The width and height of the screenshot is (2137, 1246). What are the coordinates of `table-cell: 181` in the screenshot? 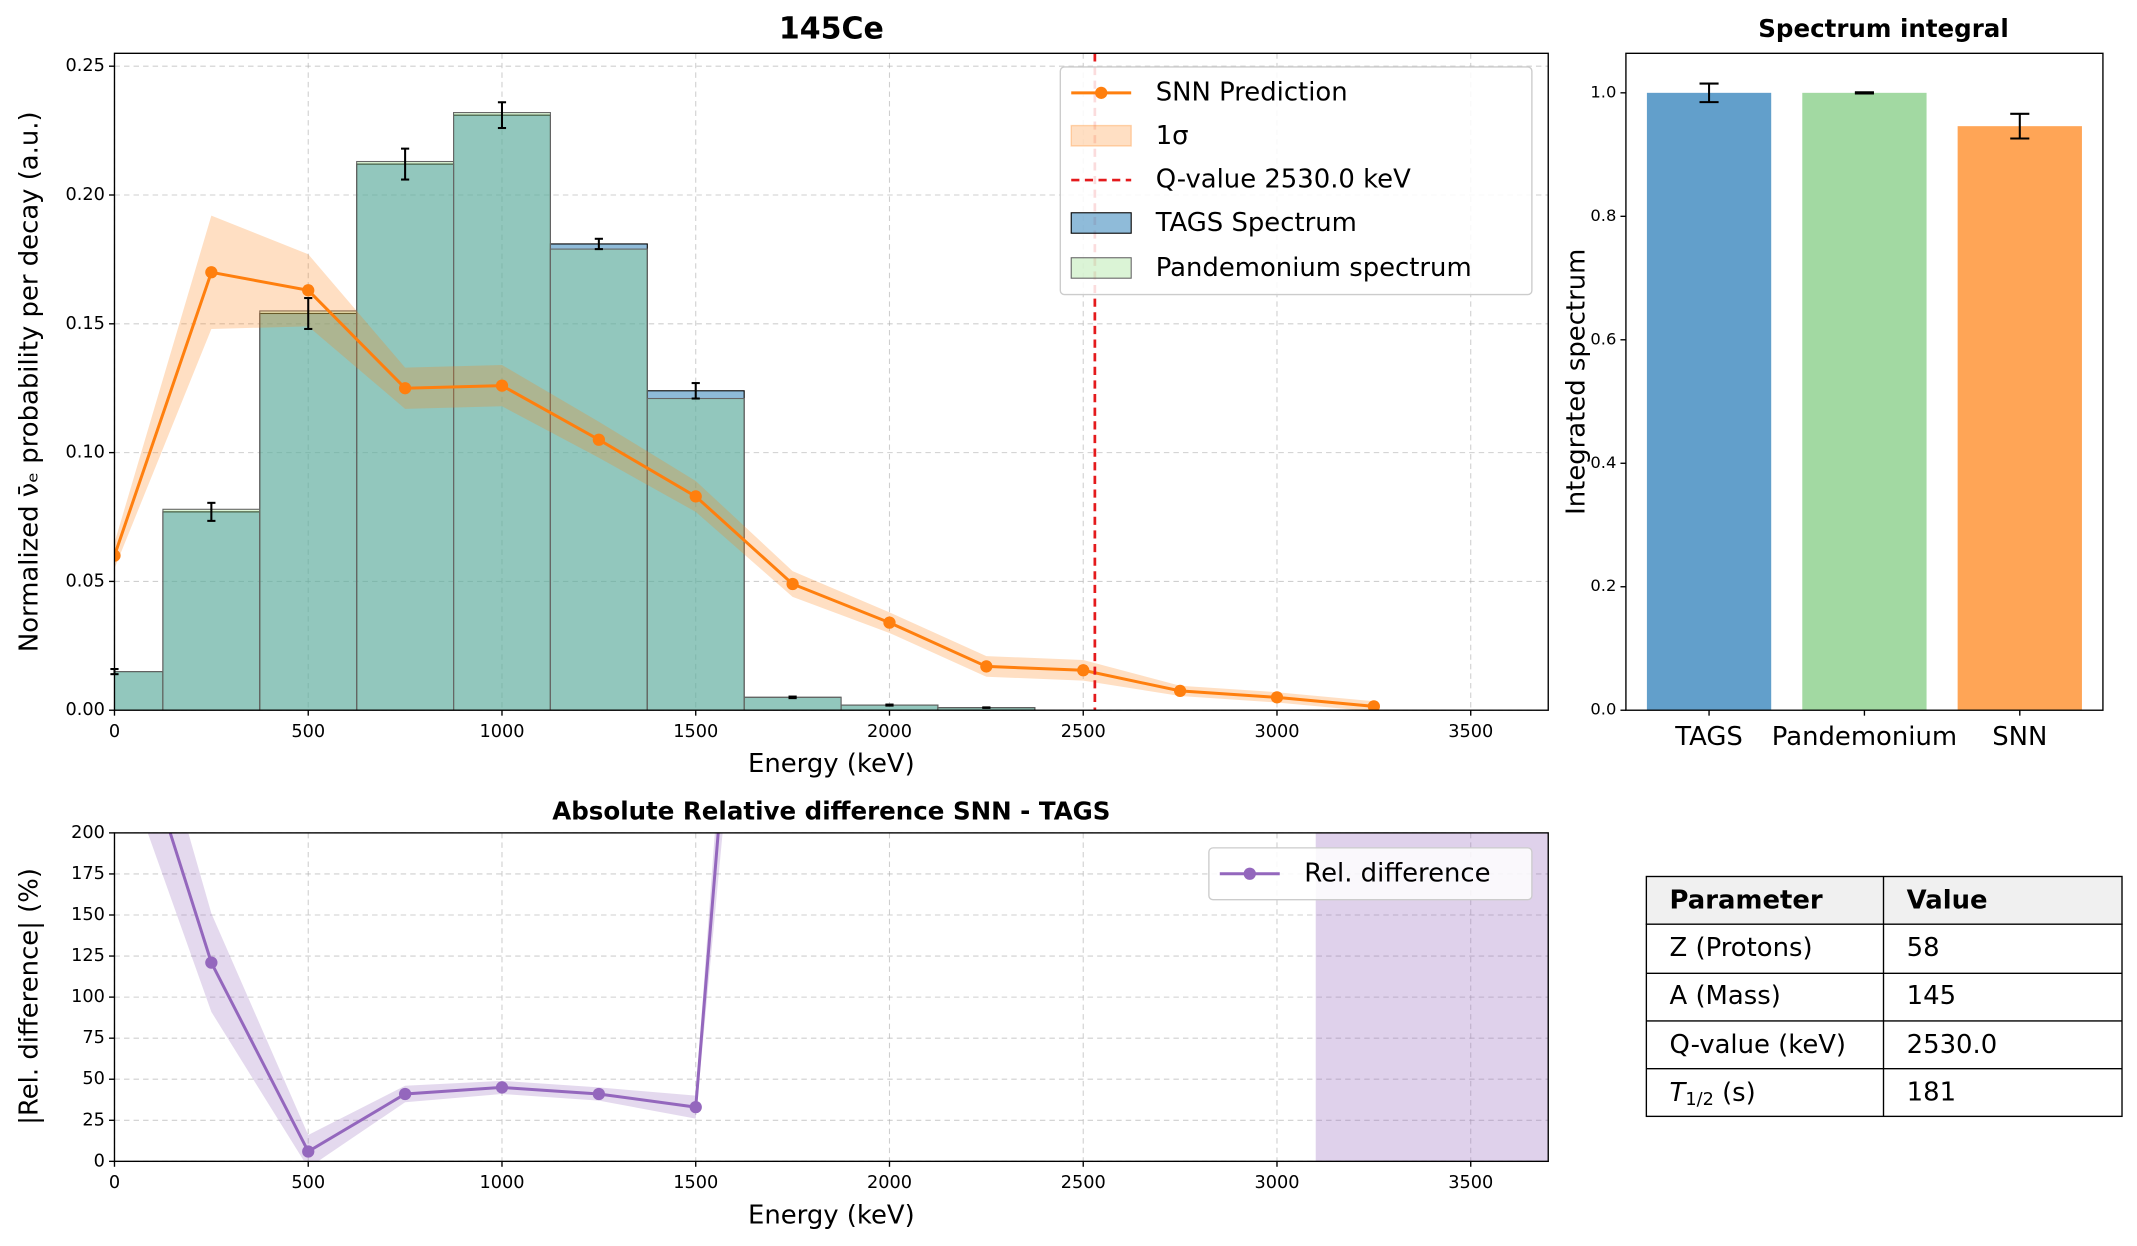 It's located at (1931, 1093).